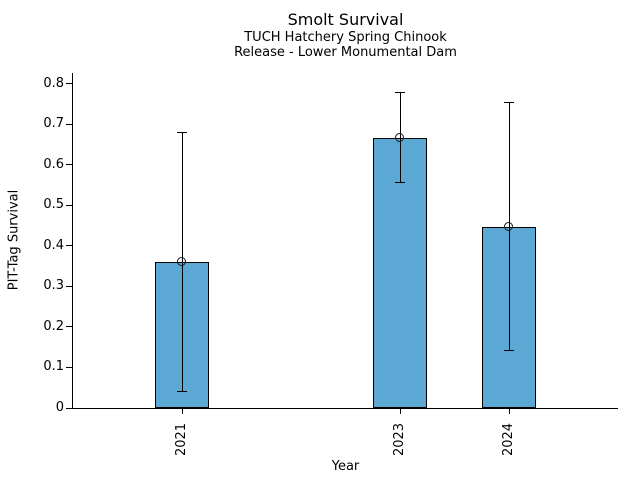  I want to click on x-tick-label: 2024, so click(509, 439).